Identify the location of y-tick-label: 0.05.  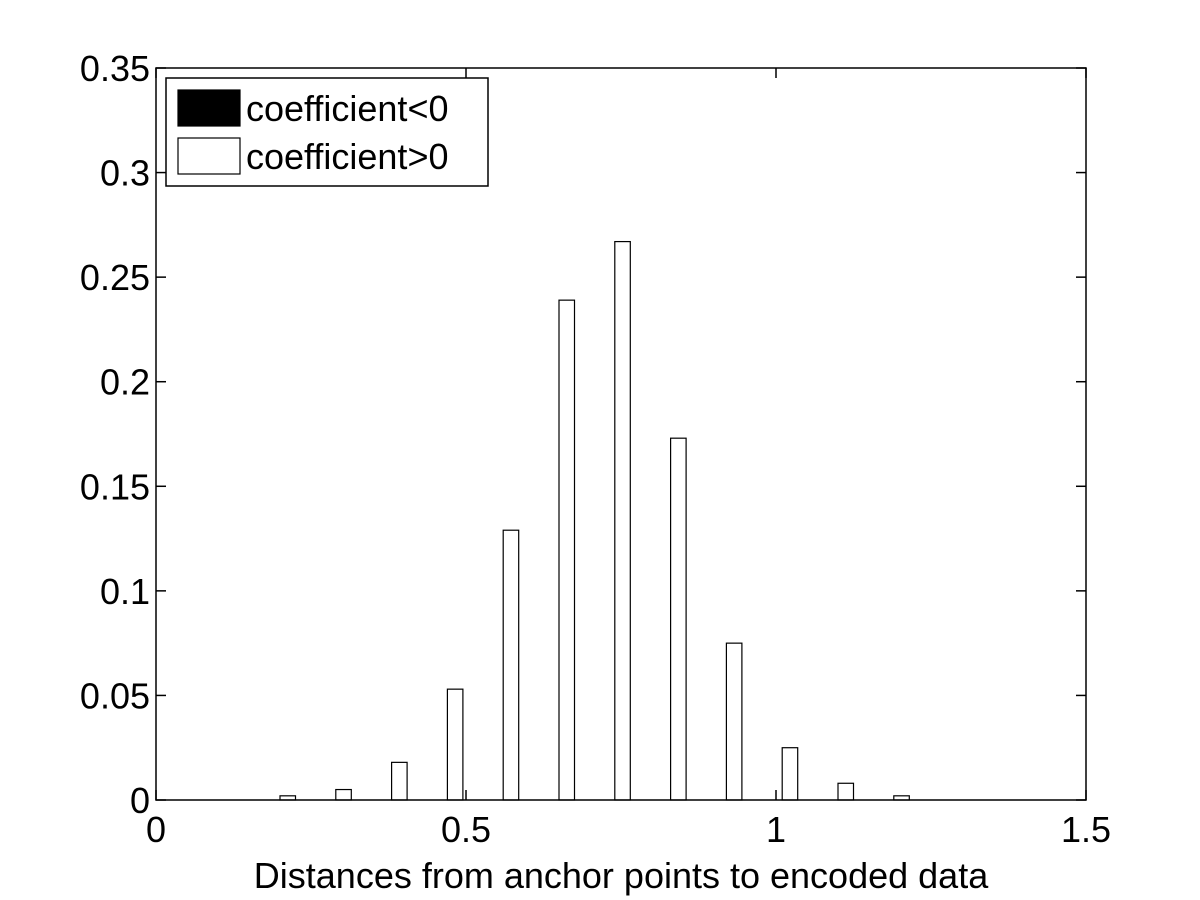
(115, 695).